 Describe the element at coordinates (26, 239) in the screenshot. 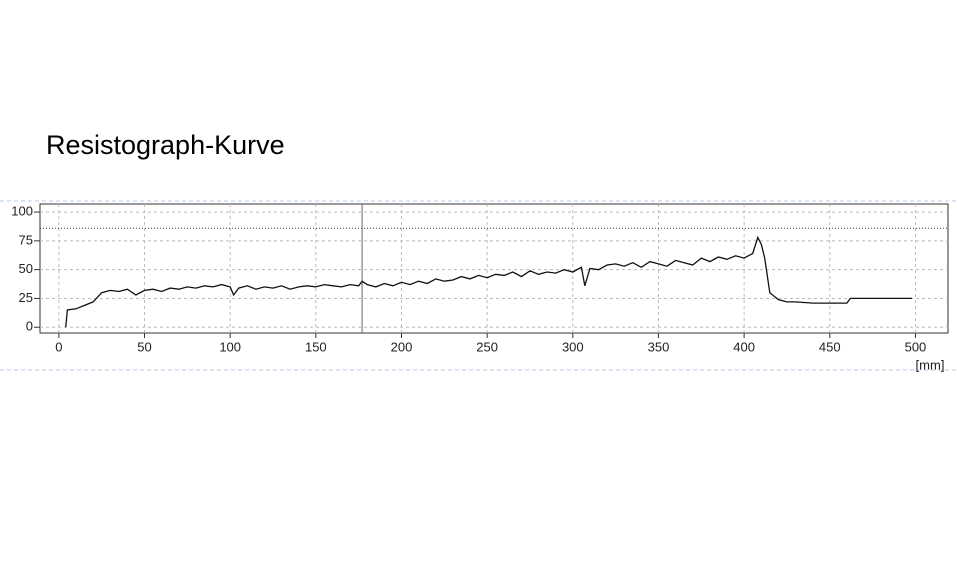

I see `y-tick-label: 75` at that location.